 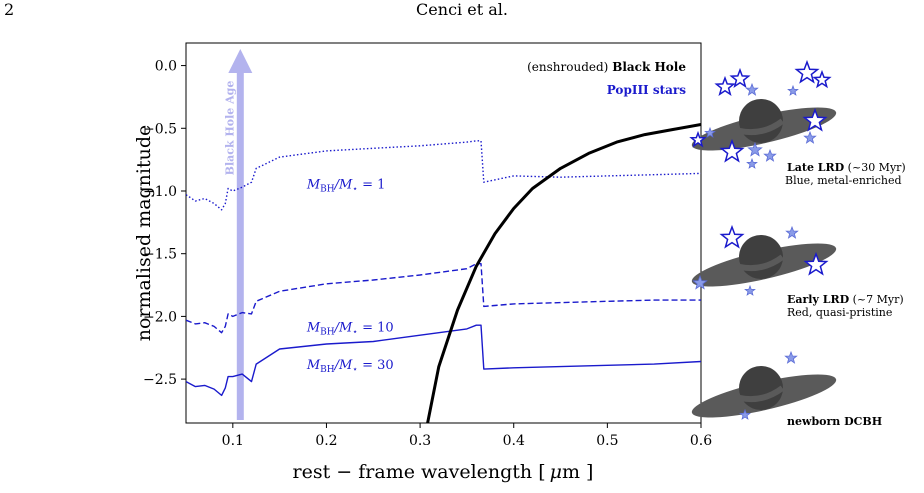 What do you see at coordinates (567, 67) in the screenshot?
I see `legend-black-hole-prefix: (enshrouded)` at bounding box center [567, 67].